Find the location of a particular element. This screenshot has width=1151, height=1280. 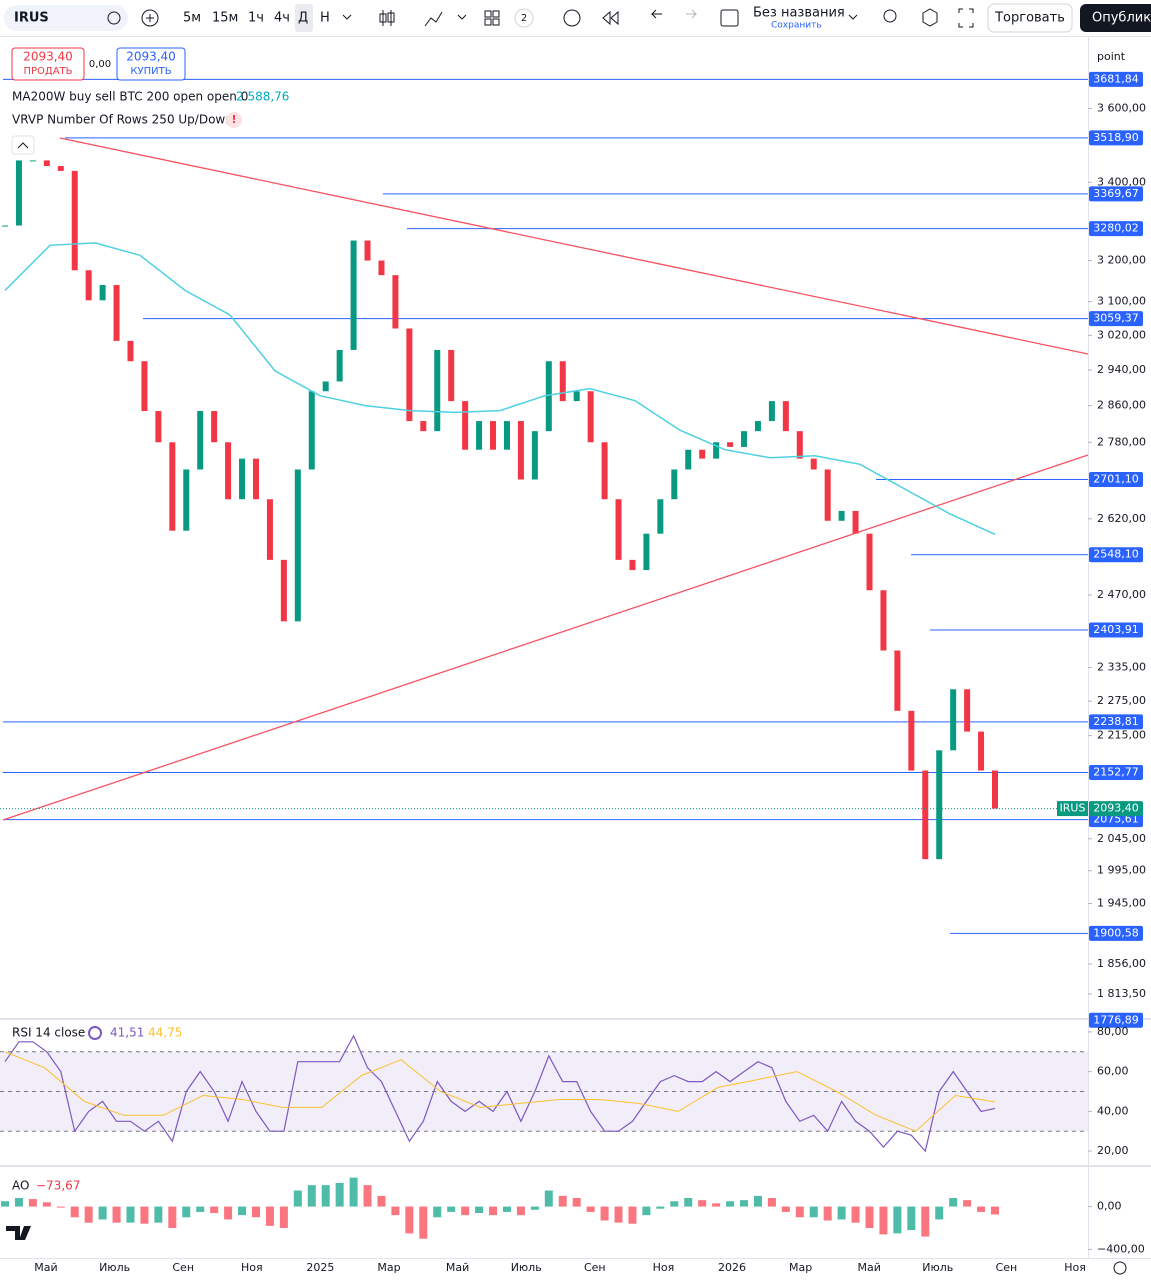

layout-icon is located at coordinates (729, 18).